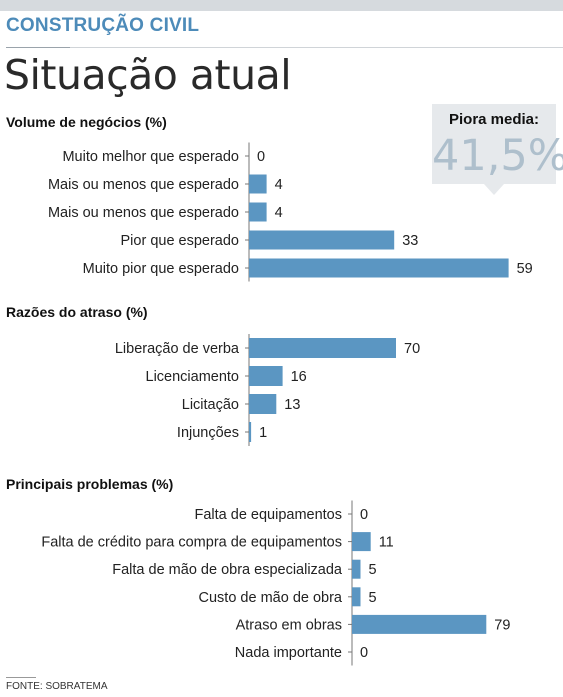 This screenshot has height=697, width=563. Describe the element at coordinates (177, 349) in the screenshot. I see `category-label: Liberação de verba` at that location.